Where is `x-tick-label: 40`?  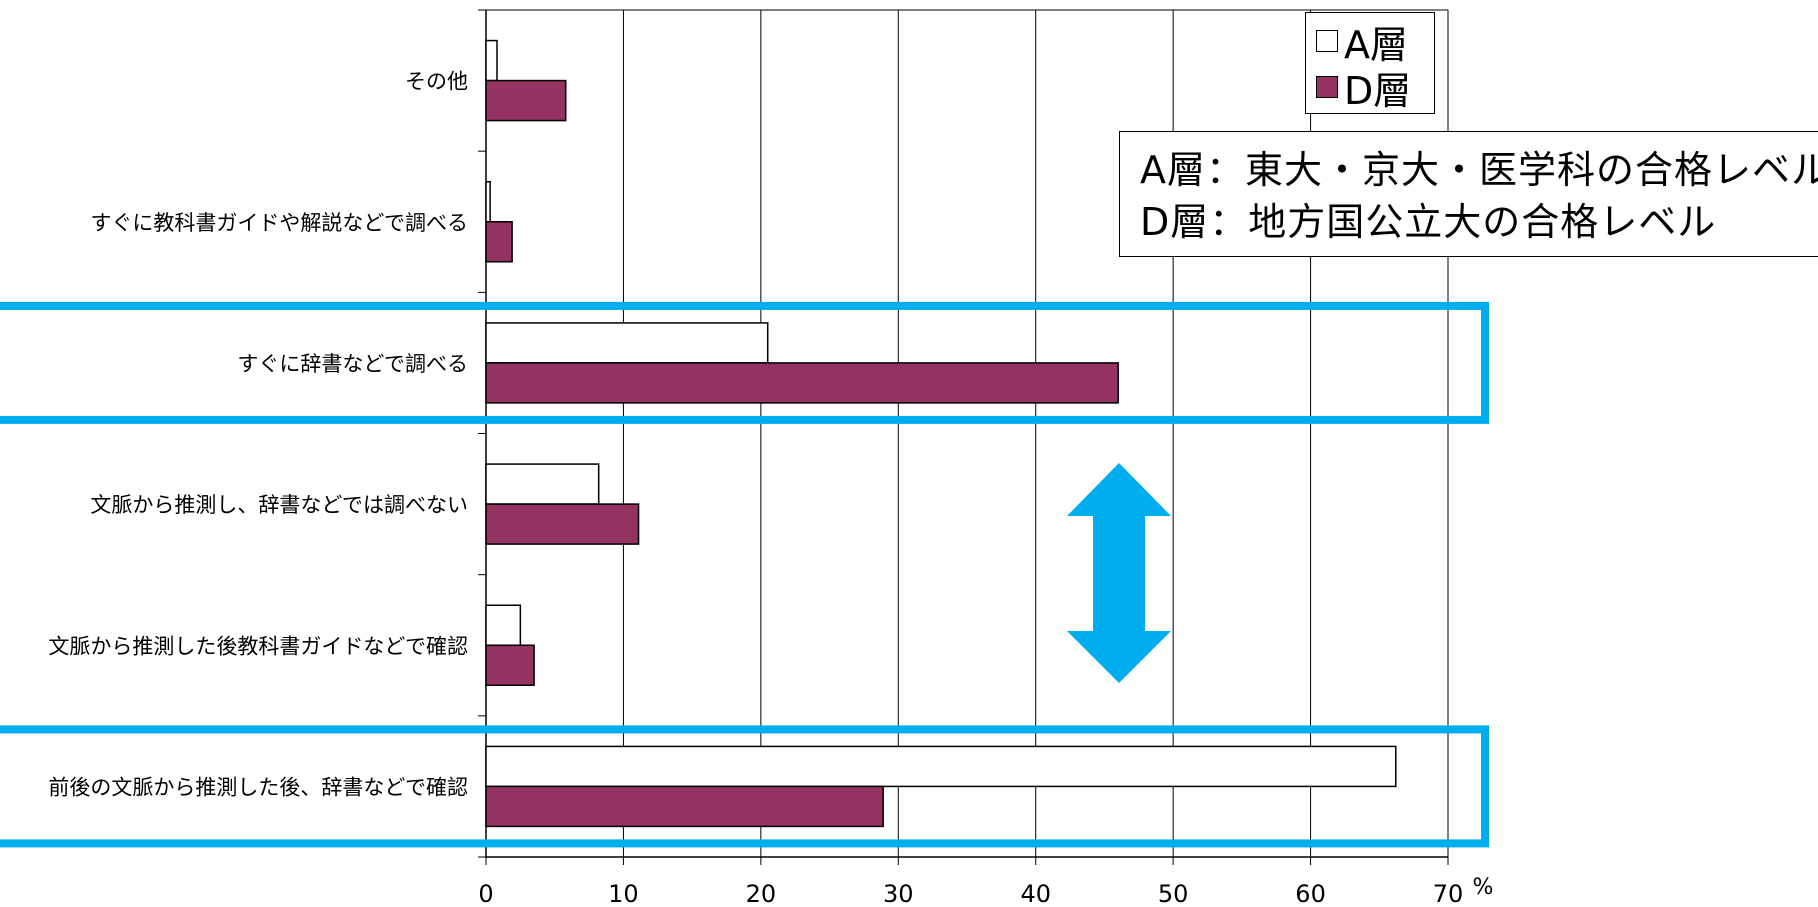 x-tick-label: 40 is located at coordinates (1035, 893).